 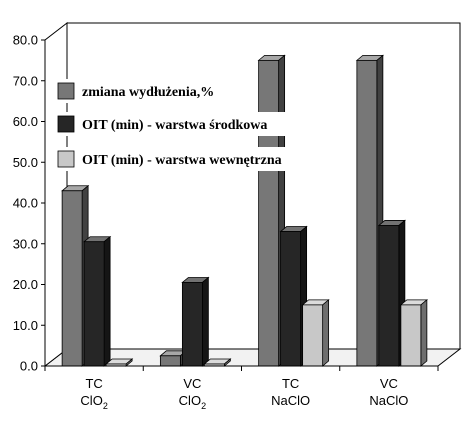 What do you see at coordinates (25, 80) in the screenshot?
I see `y-tick-label: 70.0` at bounding box center [25, 80].